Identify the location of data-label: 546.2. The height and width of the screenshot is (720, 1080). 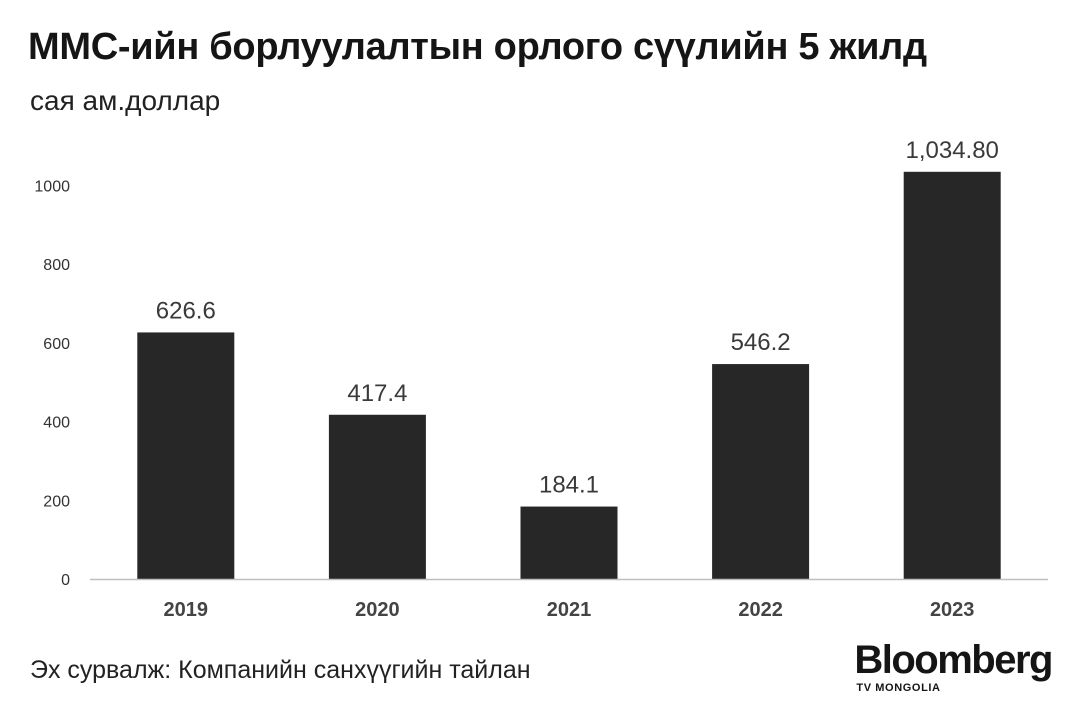
(761, 342).